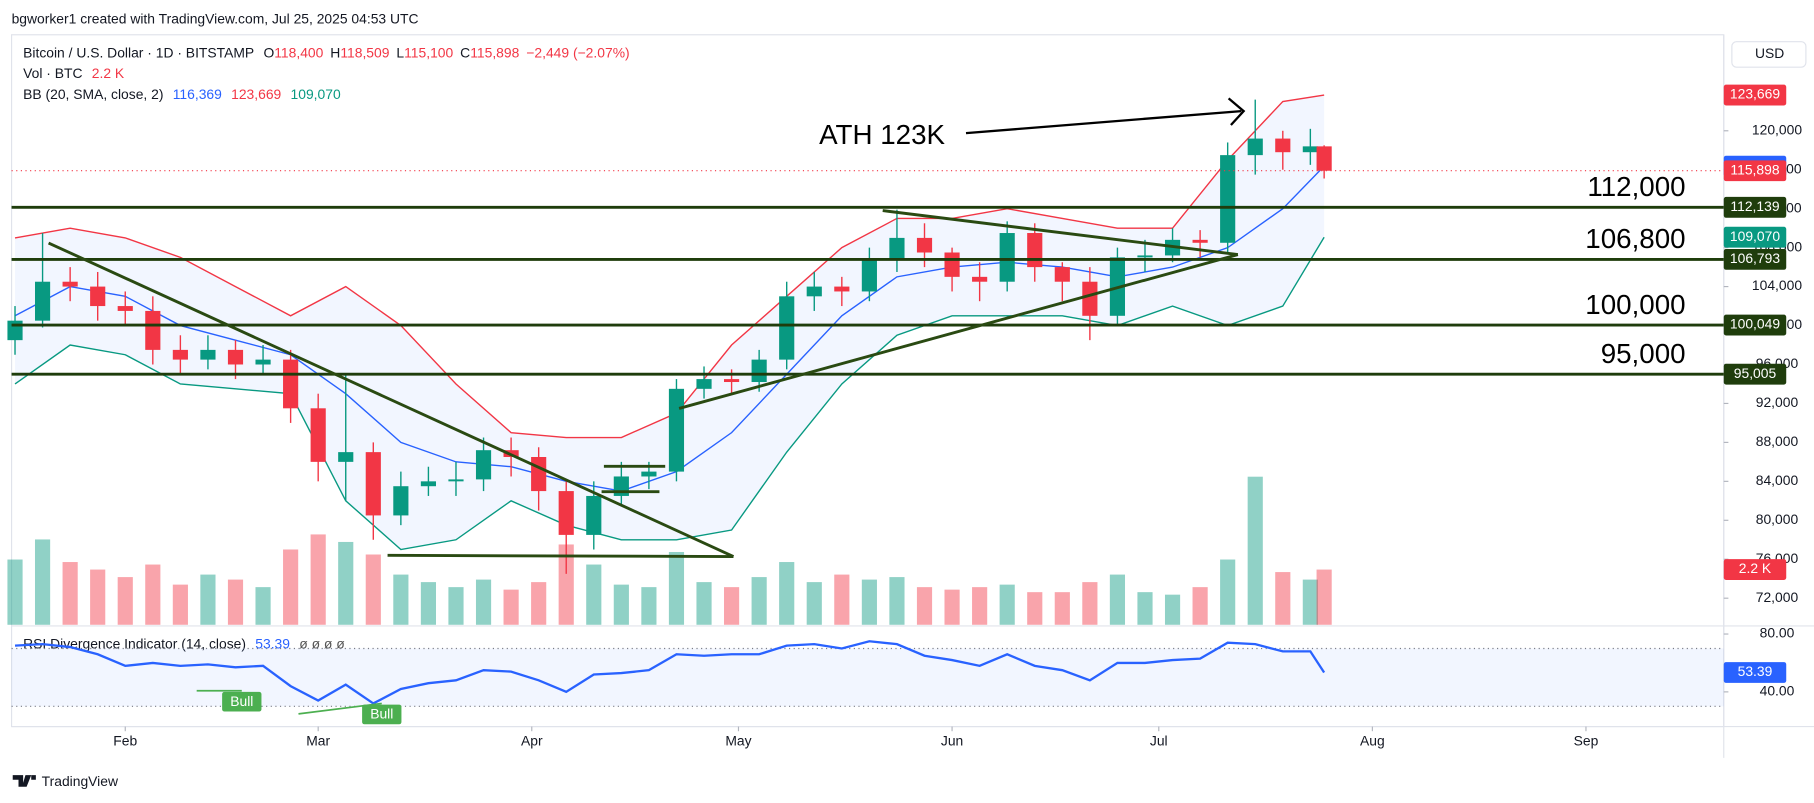  What do you see at coordinates (318, 740) in the screenshot?
I see `x-tick-label: Mar` at bounding box center [318, 740].